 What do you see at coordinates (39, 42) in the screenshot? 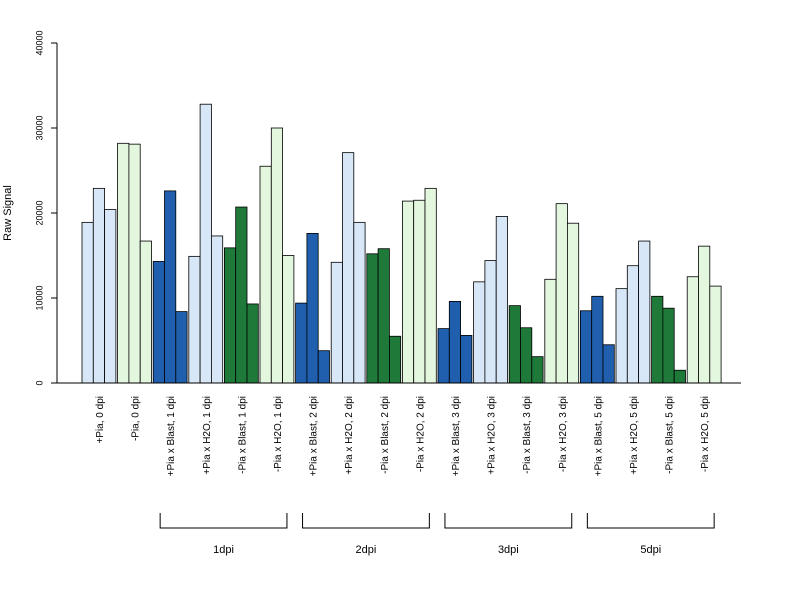
I see `y-tick-label: 40000` at bounding box center [39, 42].